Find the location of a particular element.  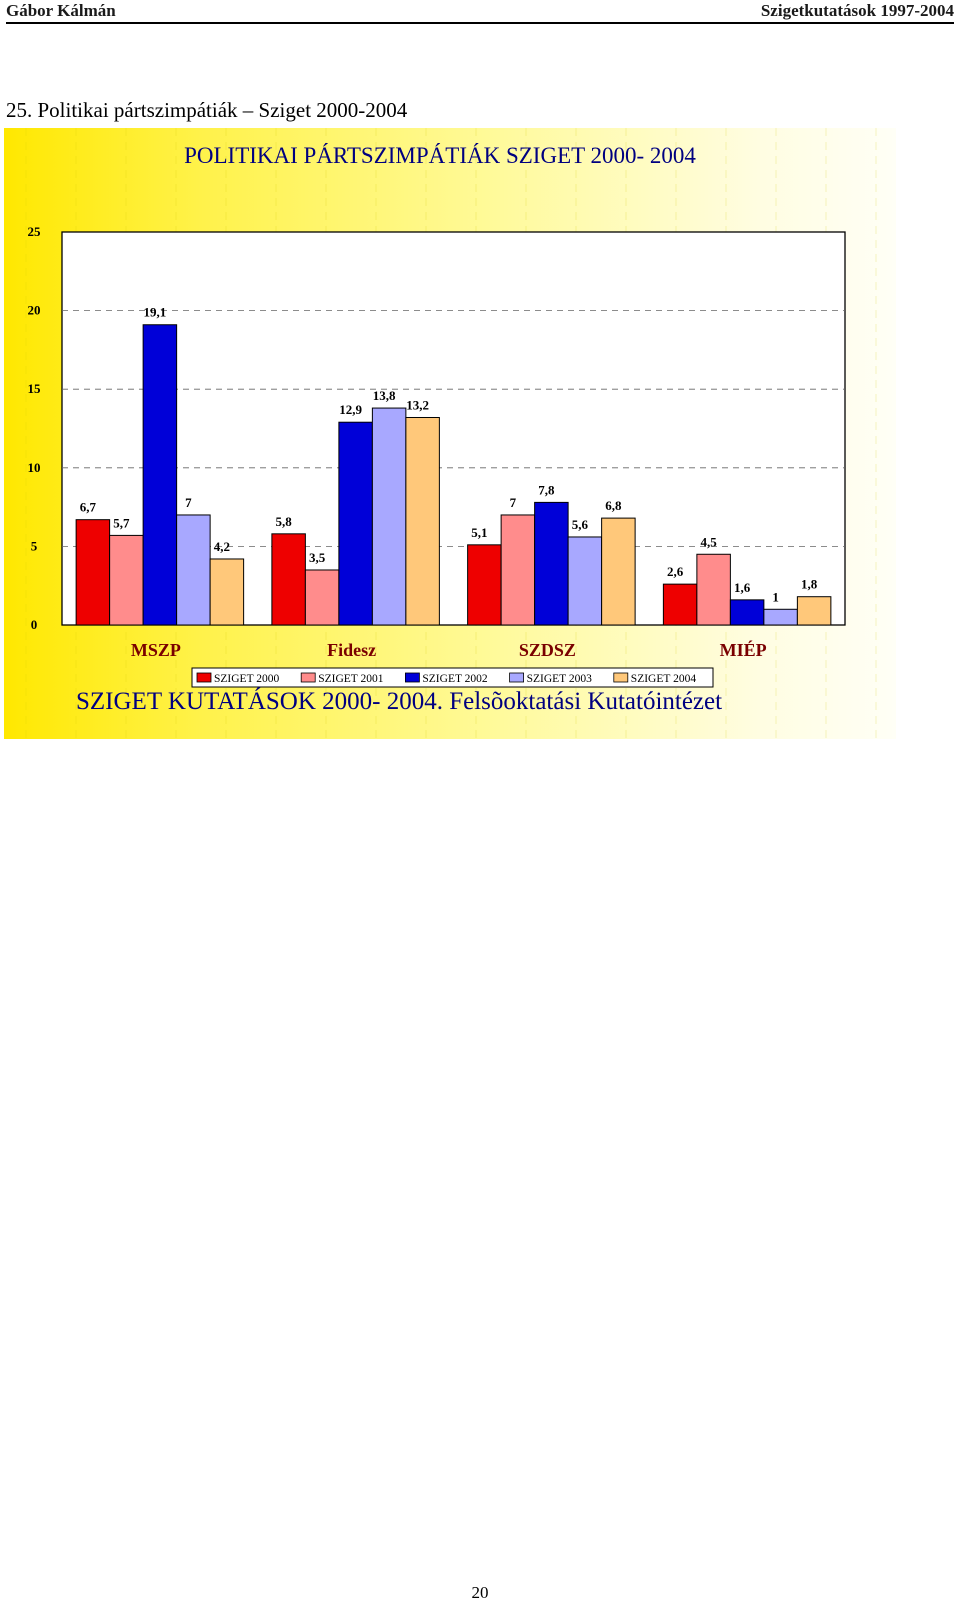

header-series-title: Szigetkutatások 1997-2004 is located at coordinates (857, 10).